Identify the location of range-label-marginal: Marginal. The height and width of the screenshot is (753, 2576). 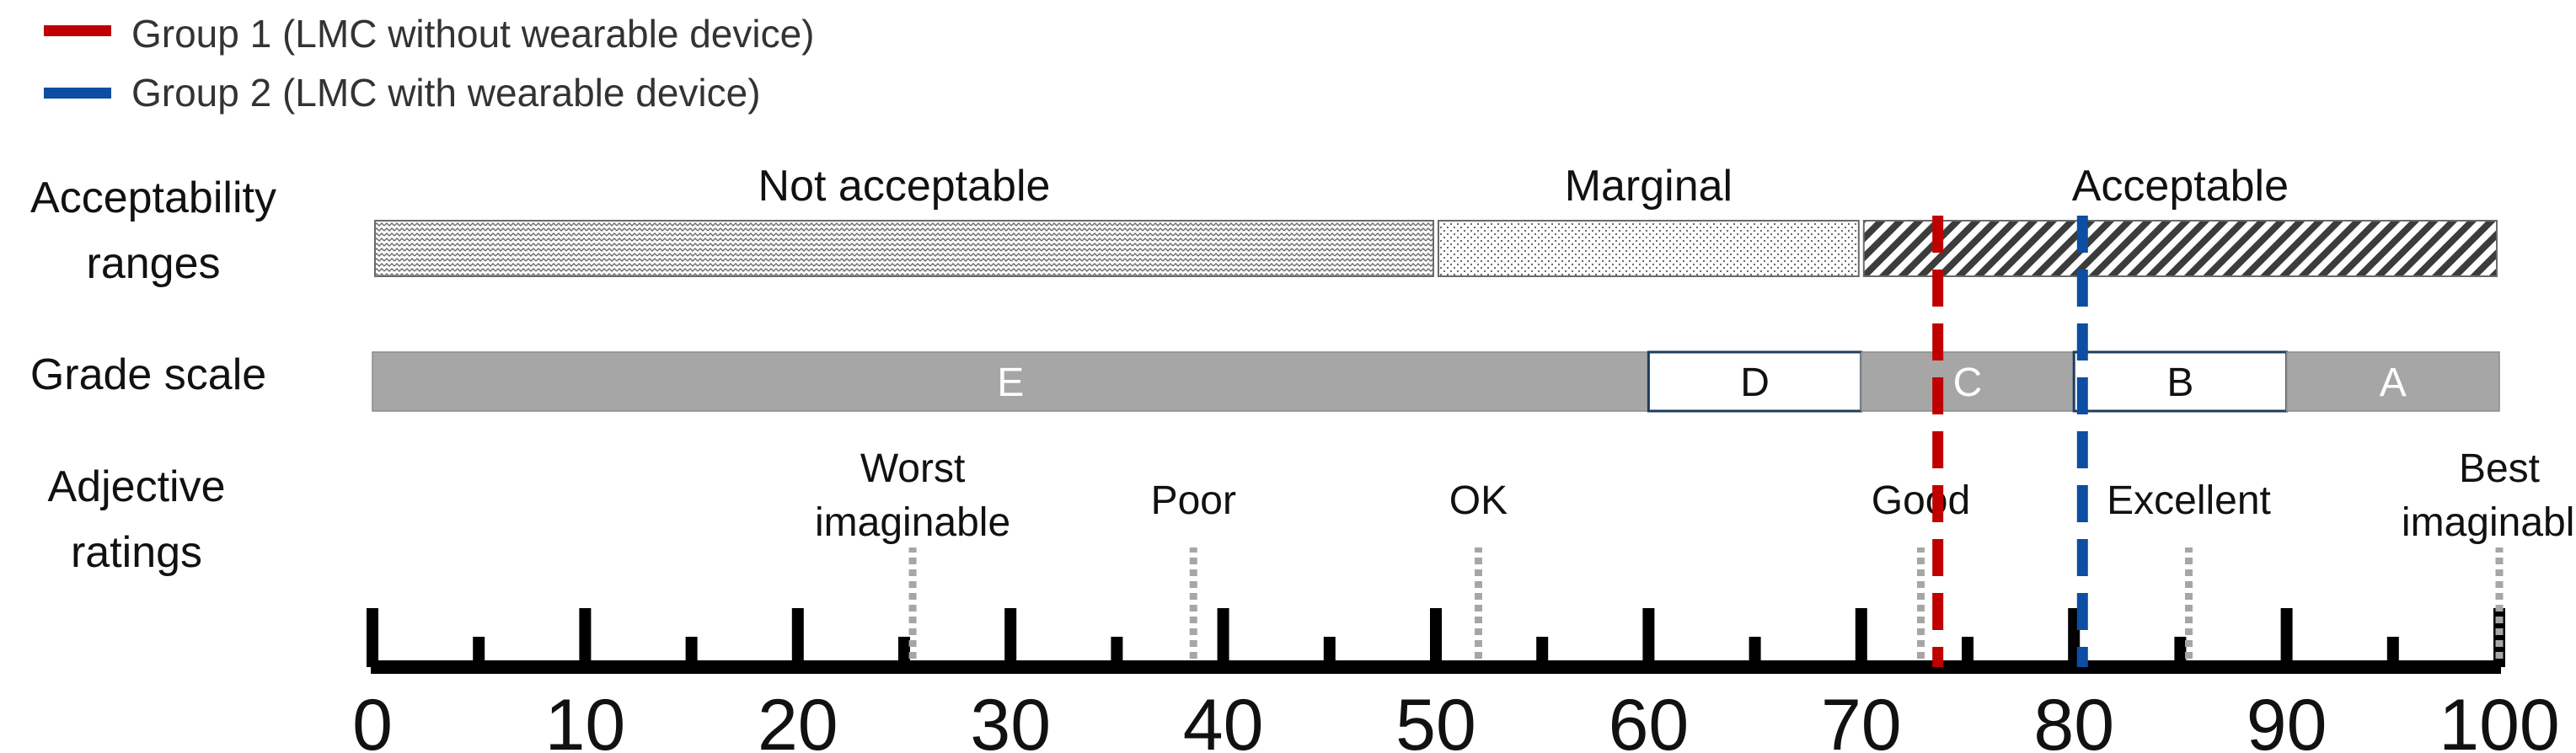
(1649, 186).